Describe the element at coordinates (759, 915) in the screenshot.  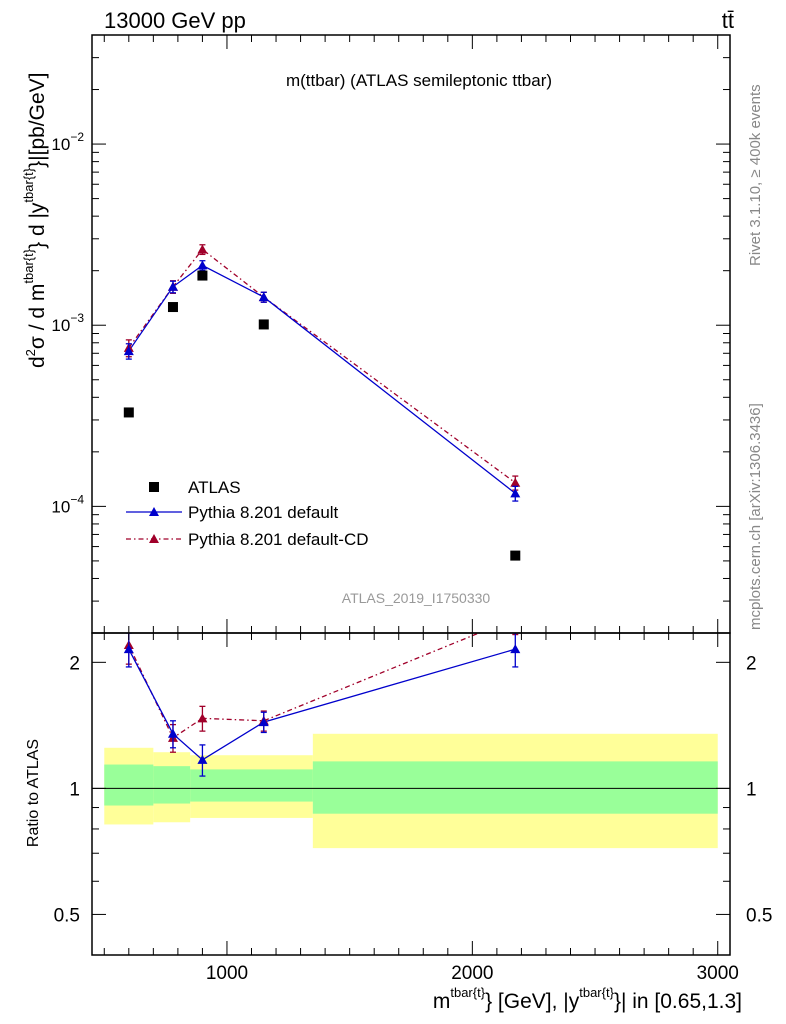
I see `y-tick-label-ratio-right: 0.5` at that location.